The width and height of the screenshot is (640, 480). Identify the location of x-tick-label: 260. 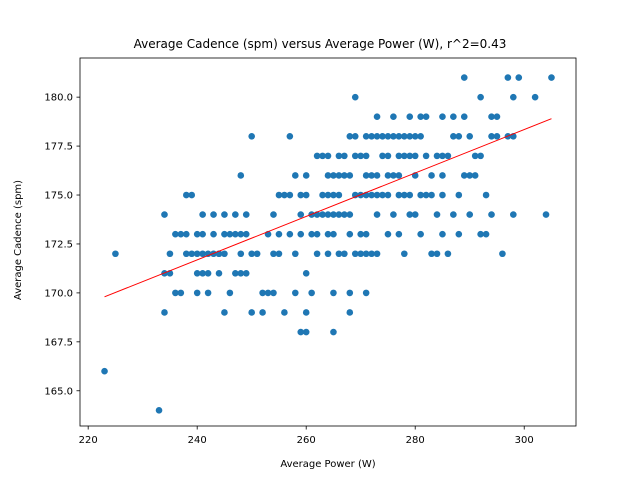
(306, 440).